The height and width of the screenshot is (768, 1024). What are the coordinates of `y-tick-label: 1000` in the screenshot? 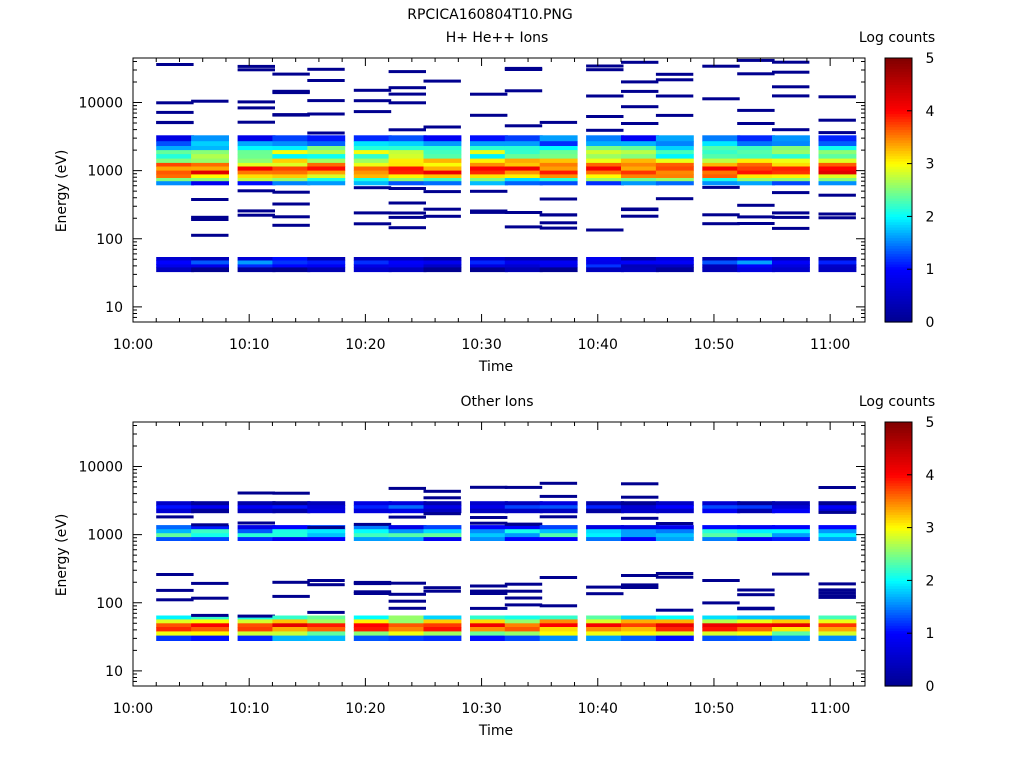 It's located at (105, 172).